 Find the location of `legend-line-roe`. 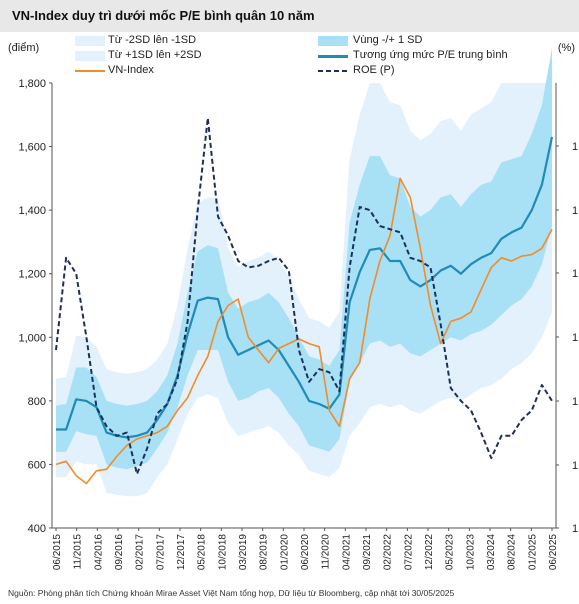

legend-line-roe is located at coordinates (333, 71).